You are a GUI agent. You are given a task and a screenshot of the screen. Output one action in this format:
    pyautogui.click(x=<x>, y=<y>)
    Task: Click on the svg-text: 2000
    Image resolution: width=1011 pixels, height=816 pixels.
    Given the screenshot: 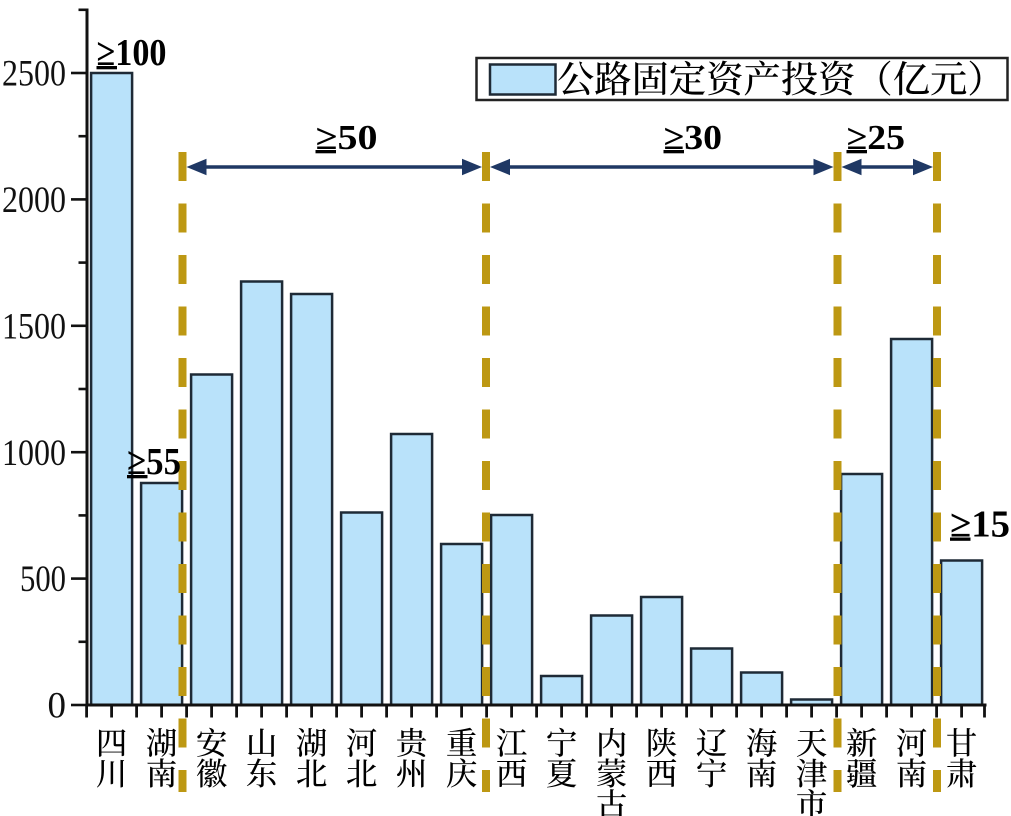 What is the action you would take?
    pyautogui.click(x=34, y=200)
    